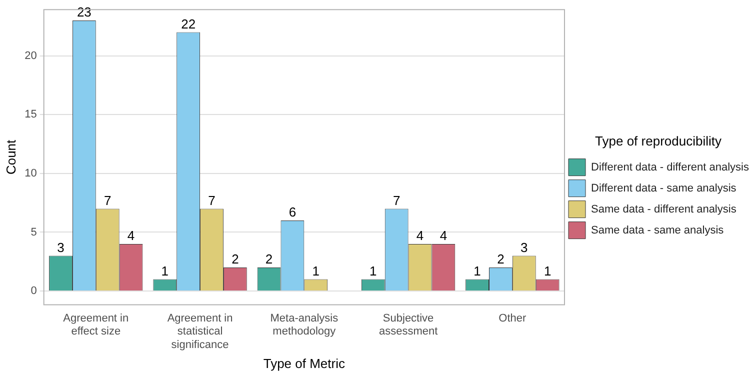 The image size is (756, 376). Describe the element at coordinates (657, 230) in the screenshot. I see `legend-label: Same data - same analysis` at that location.